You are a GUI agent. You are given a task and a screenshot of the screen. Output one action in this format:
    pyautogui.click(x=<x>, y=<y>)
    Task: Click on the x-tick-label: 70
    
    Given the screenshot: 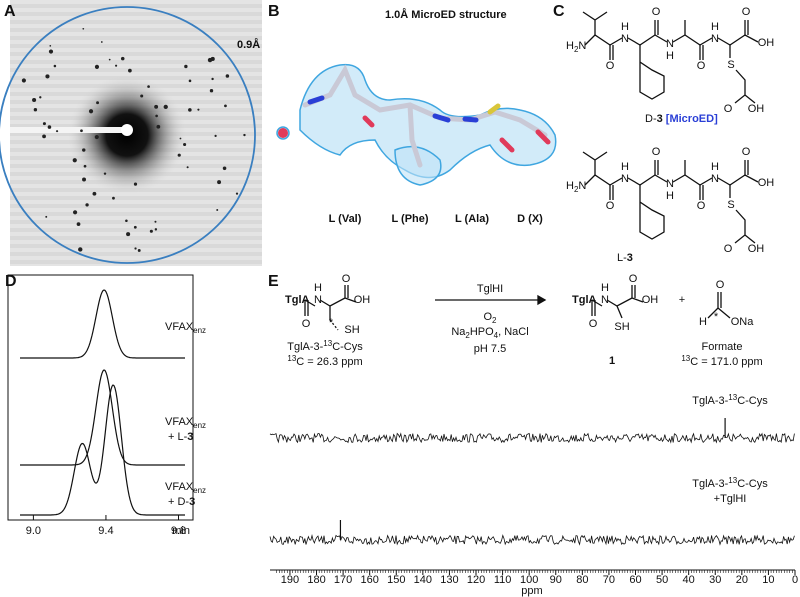 What is the action you would take?
    pyautogui.click(x=609, y=580)
    